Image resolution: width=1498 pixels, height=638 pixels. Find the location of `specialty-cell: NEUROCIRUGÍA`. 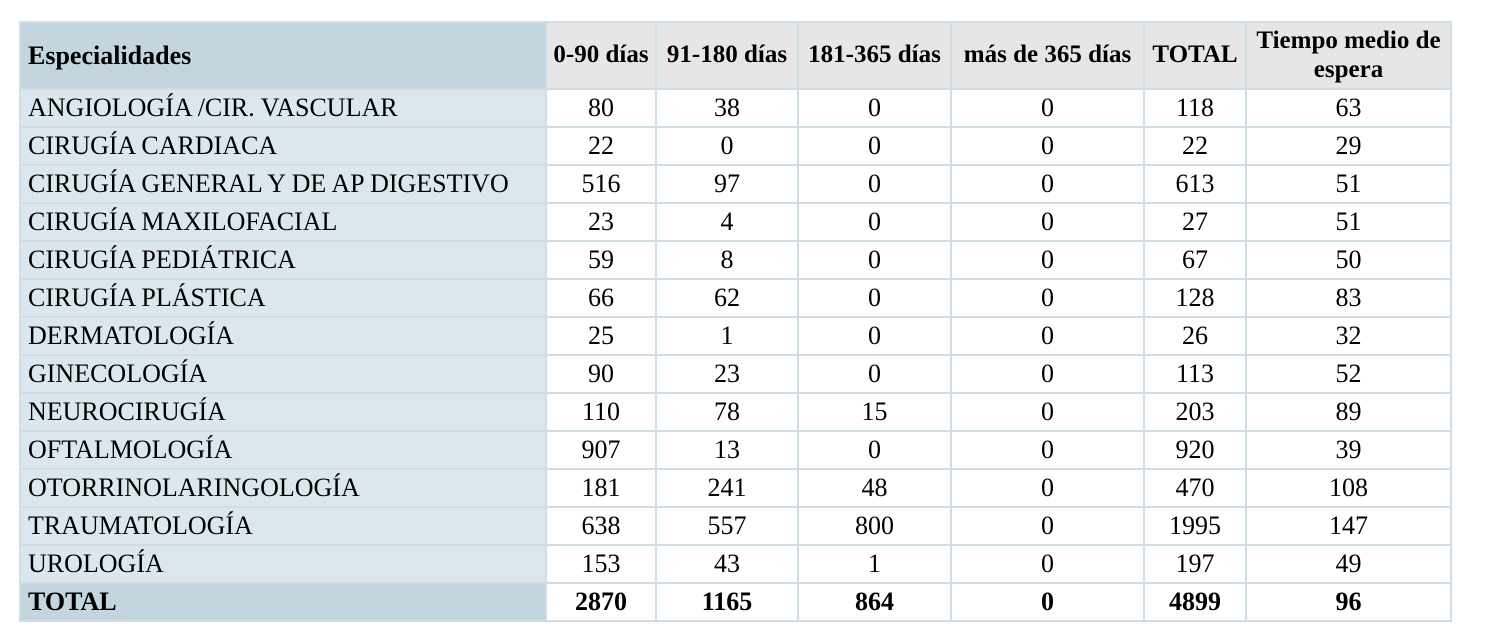

specialty-cell: NEUROCIRUGÍA is located at coordinates (283, 412).